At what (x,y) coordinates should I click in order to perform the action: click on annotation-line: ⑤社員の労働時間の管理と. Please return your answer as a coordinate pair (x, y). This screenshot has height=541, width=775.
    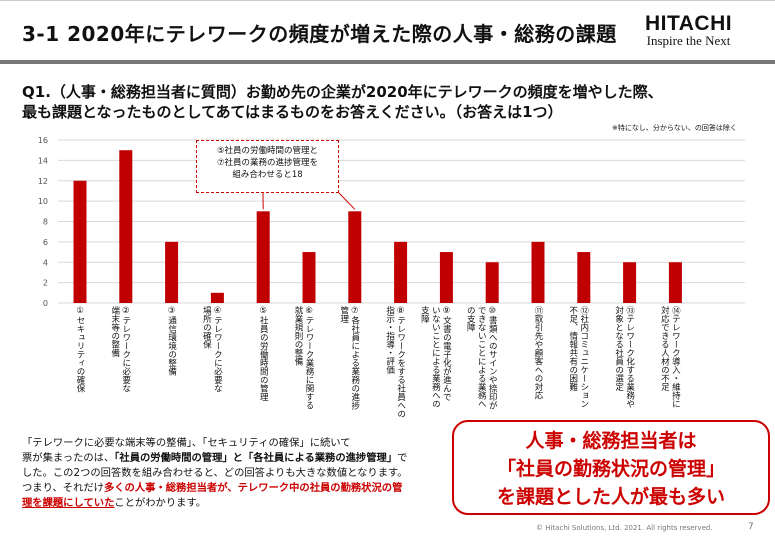
    Looking at the image, I should click on (267, 151).